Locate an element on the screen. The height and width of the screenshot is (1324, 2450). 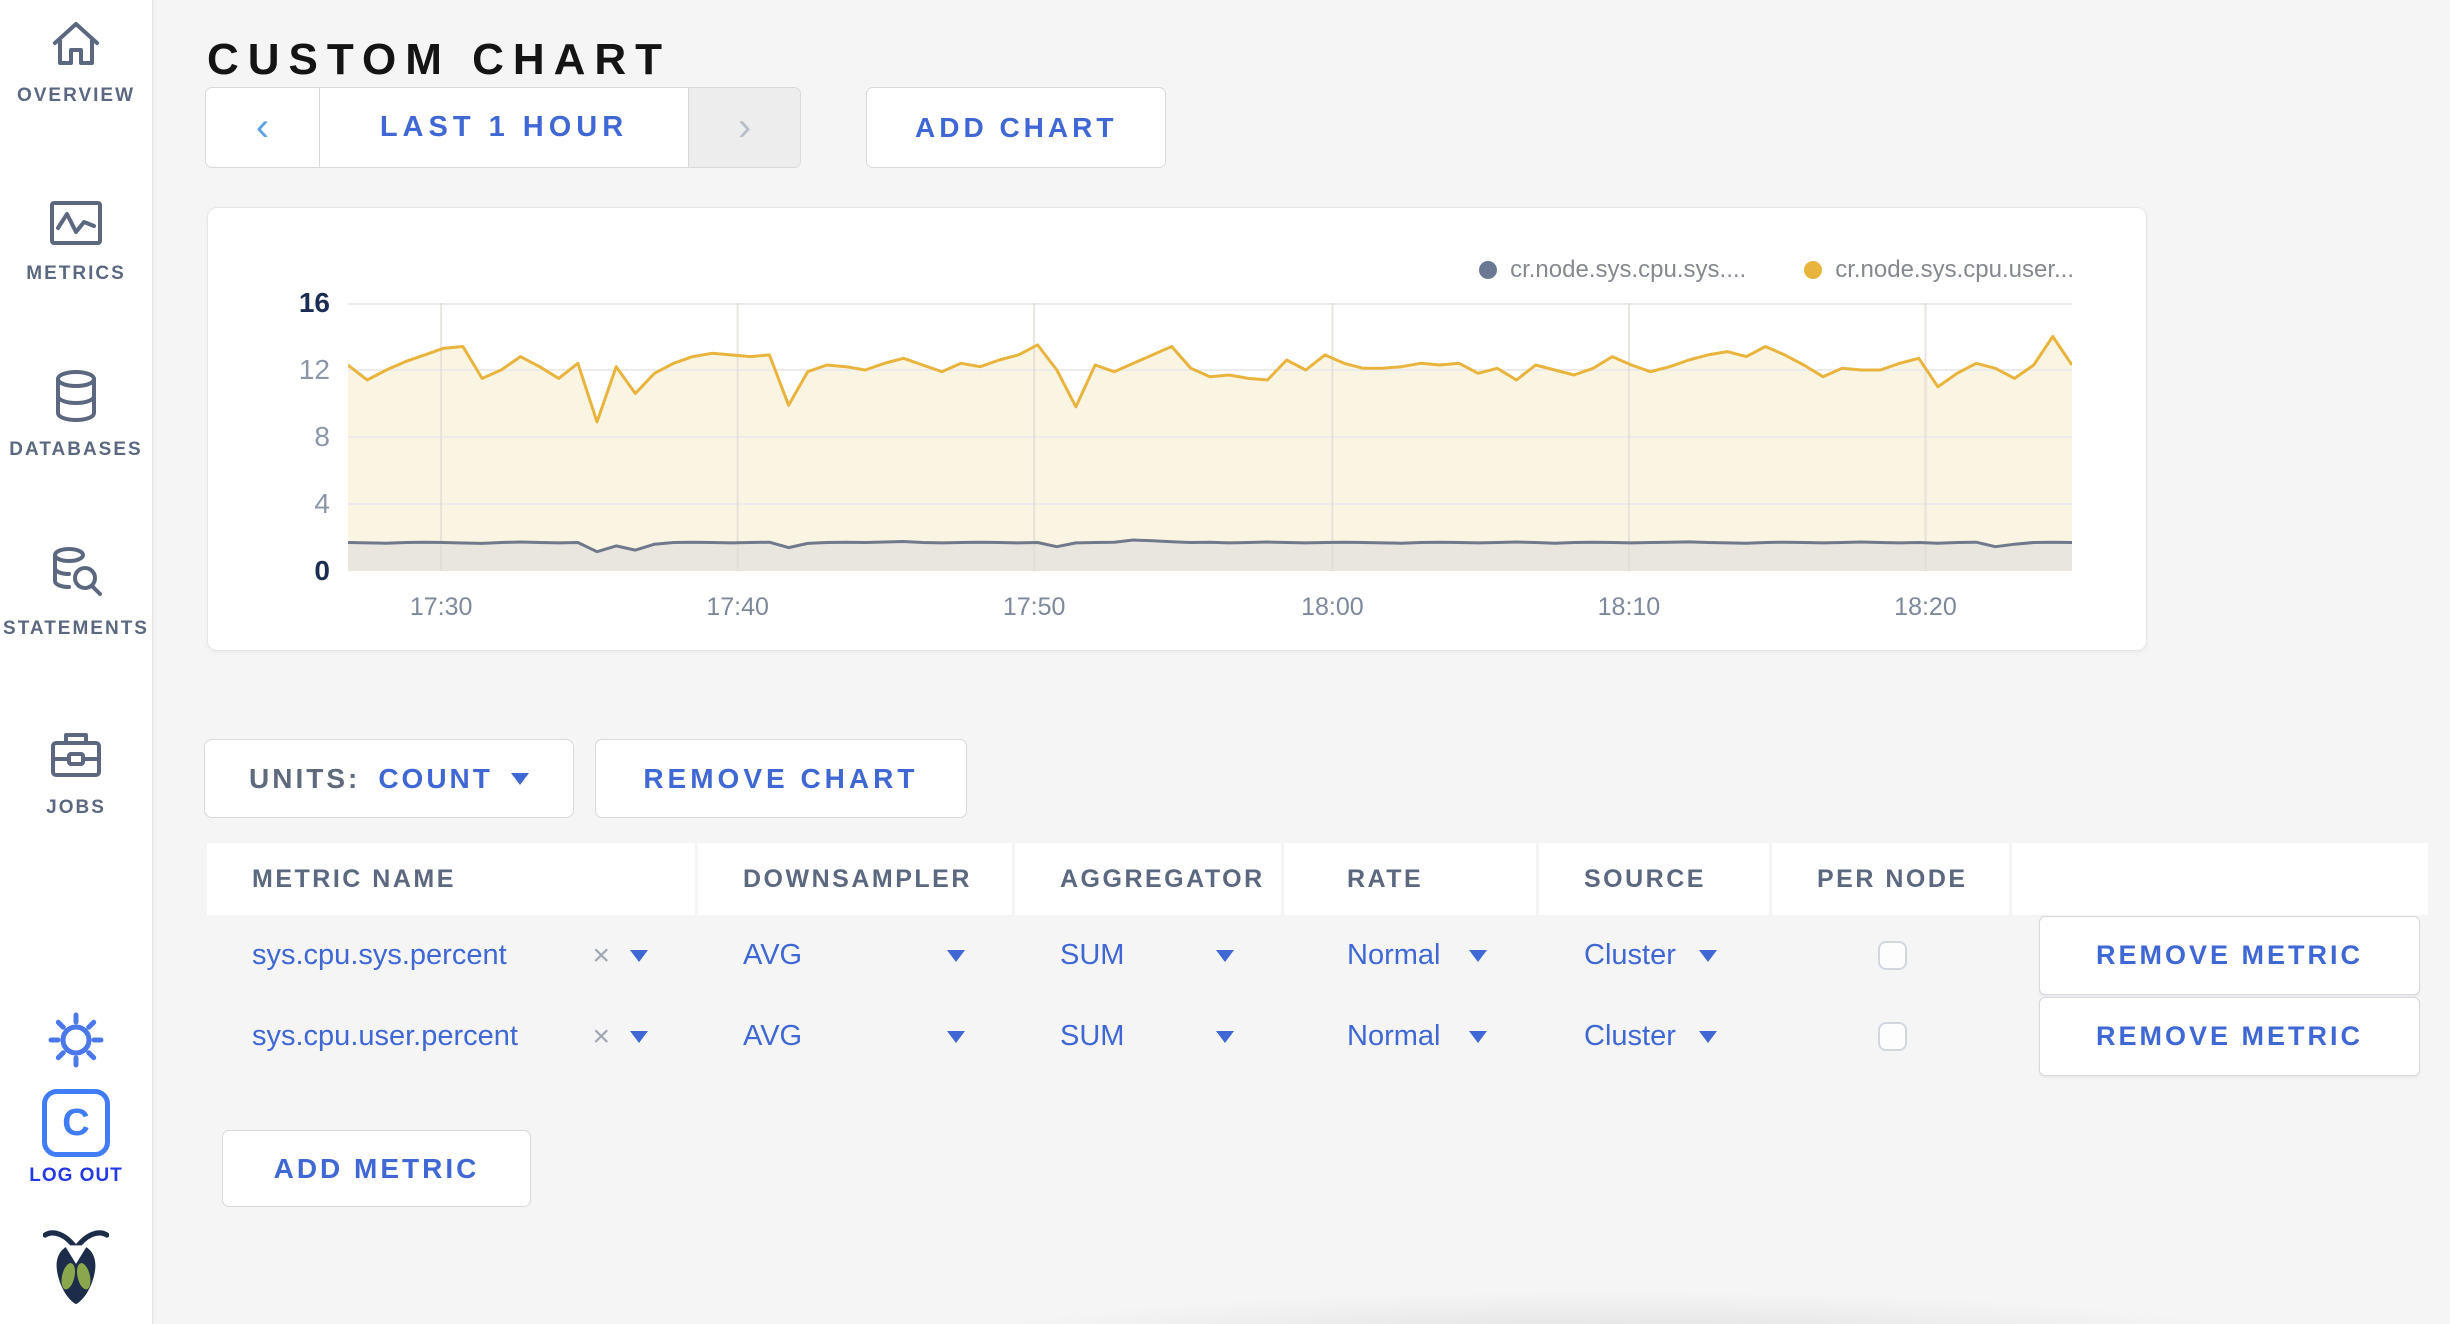
logout-button: C LOG OUT is located at coordinates (76, 1138).